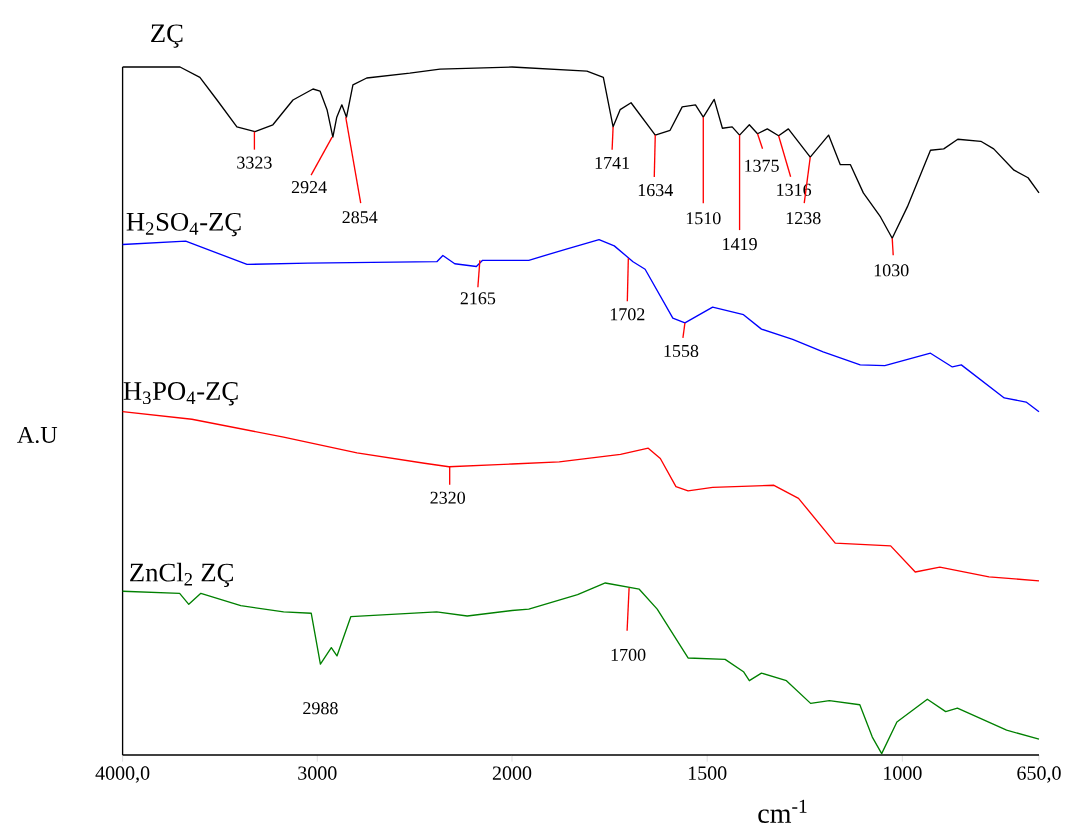 Image resolution: width=1075 pixels, height=838 pixels. What do you see at coordinates (655, 190) in the screenshot?
I see `annotation: 1634` at bounding box center [655, 190].